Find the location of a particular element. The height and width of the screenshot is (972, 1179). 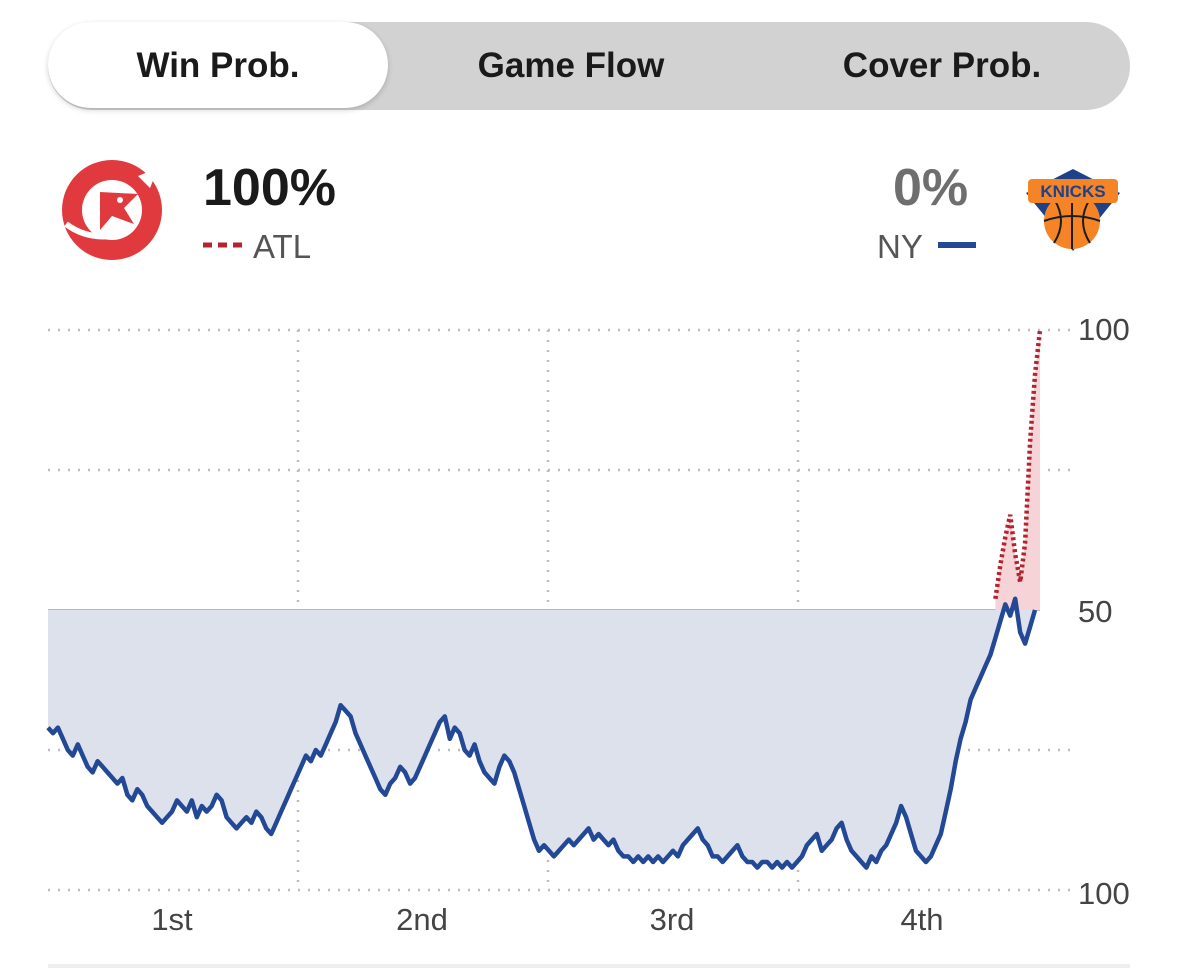

atl-series-line is located at coordinates (1018, 464).